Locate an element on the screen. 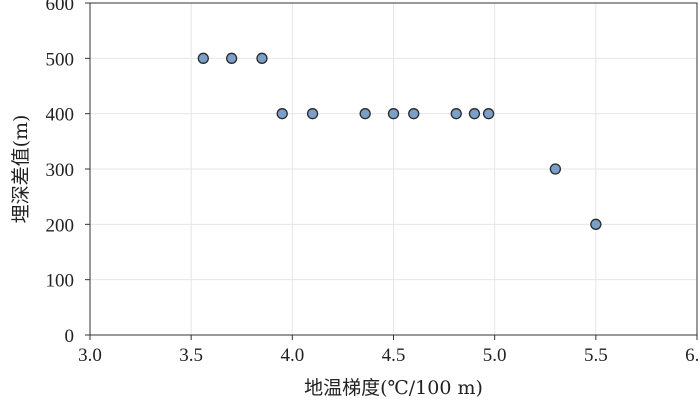 This screenshot has width=700, height=403. x-axis-title: 地温梯度(℃/100 m) is located at coordinates (393, 388).